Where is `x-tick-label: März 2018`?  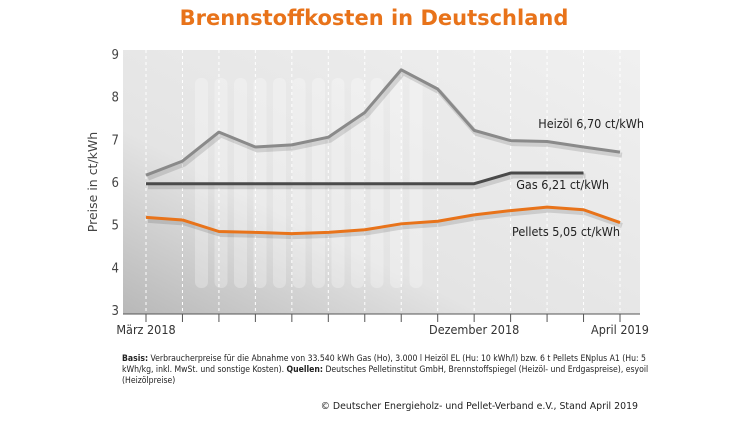
x-tick-label: März 2018 is located at coordinates (145, 329).